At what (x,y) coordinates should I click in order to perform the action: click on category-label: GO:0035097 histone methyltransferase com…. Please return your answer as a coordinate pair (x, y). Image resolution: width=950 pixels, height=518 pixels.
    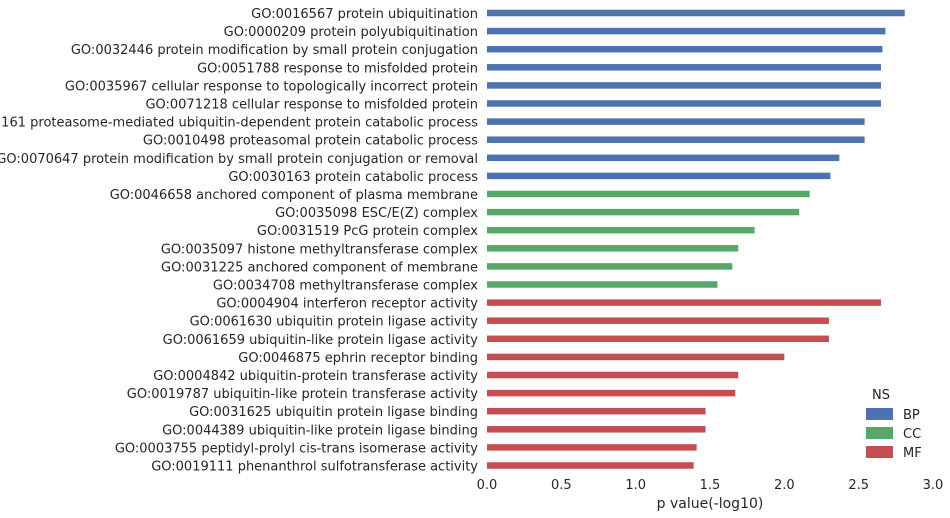
    Looking at the image, I should click on (319, 249).